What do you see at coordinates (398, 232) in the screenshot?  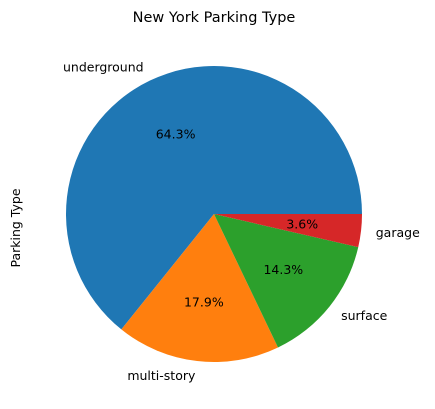 I see `category-label-garage: garage` at bounding box center [398, 232].